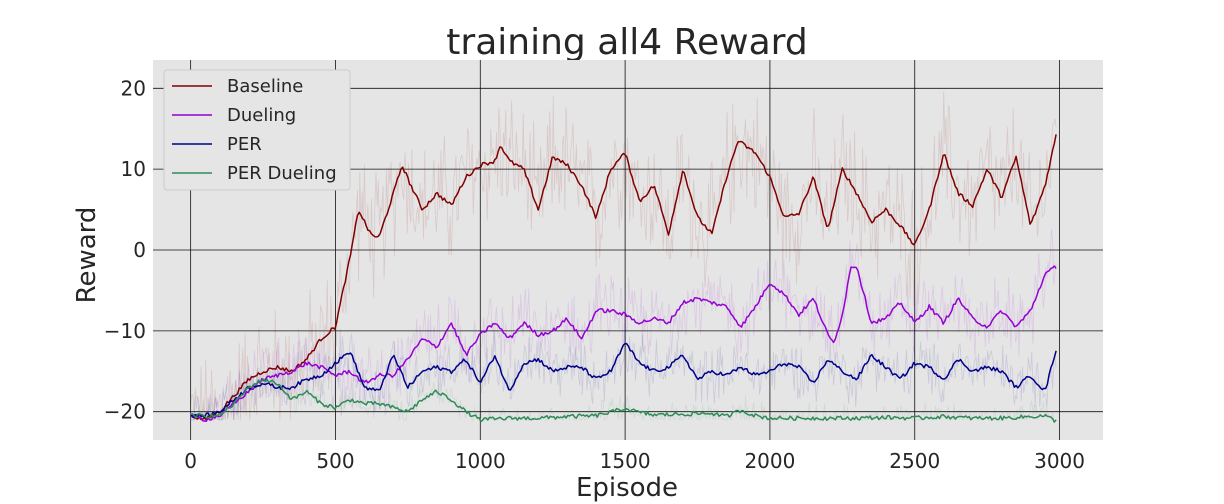  I want to click on x-tick-label: 0, so click(190, 461).